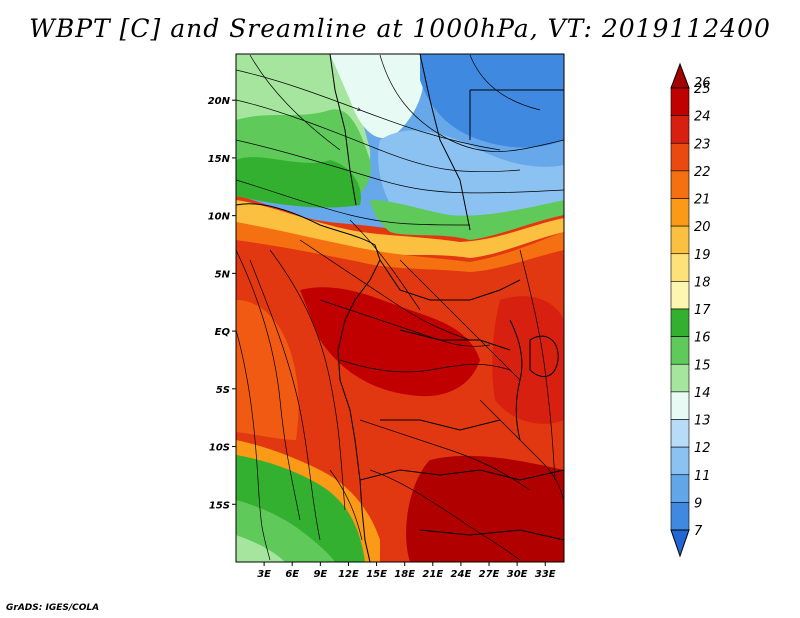 This screenshot has height=618, width=800. What do you see at coordinates (702, 338) in the screenshot?
I see `colorbar-label: 16` at bounding box center [702, 338].